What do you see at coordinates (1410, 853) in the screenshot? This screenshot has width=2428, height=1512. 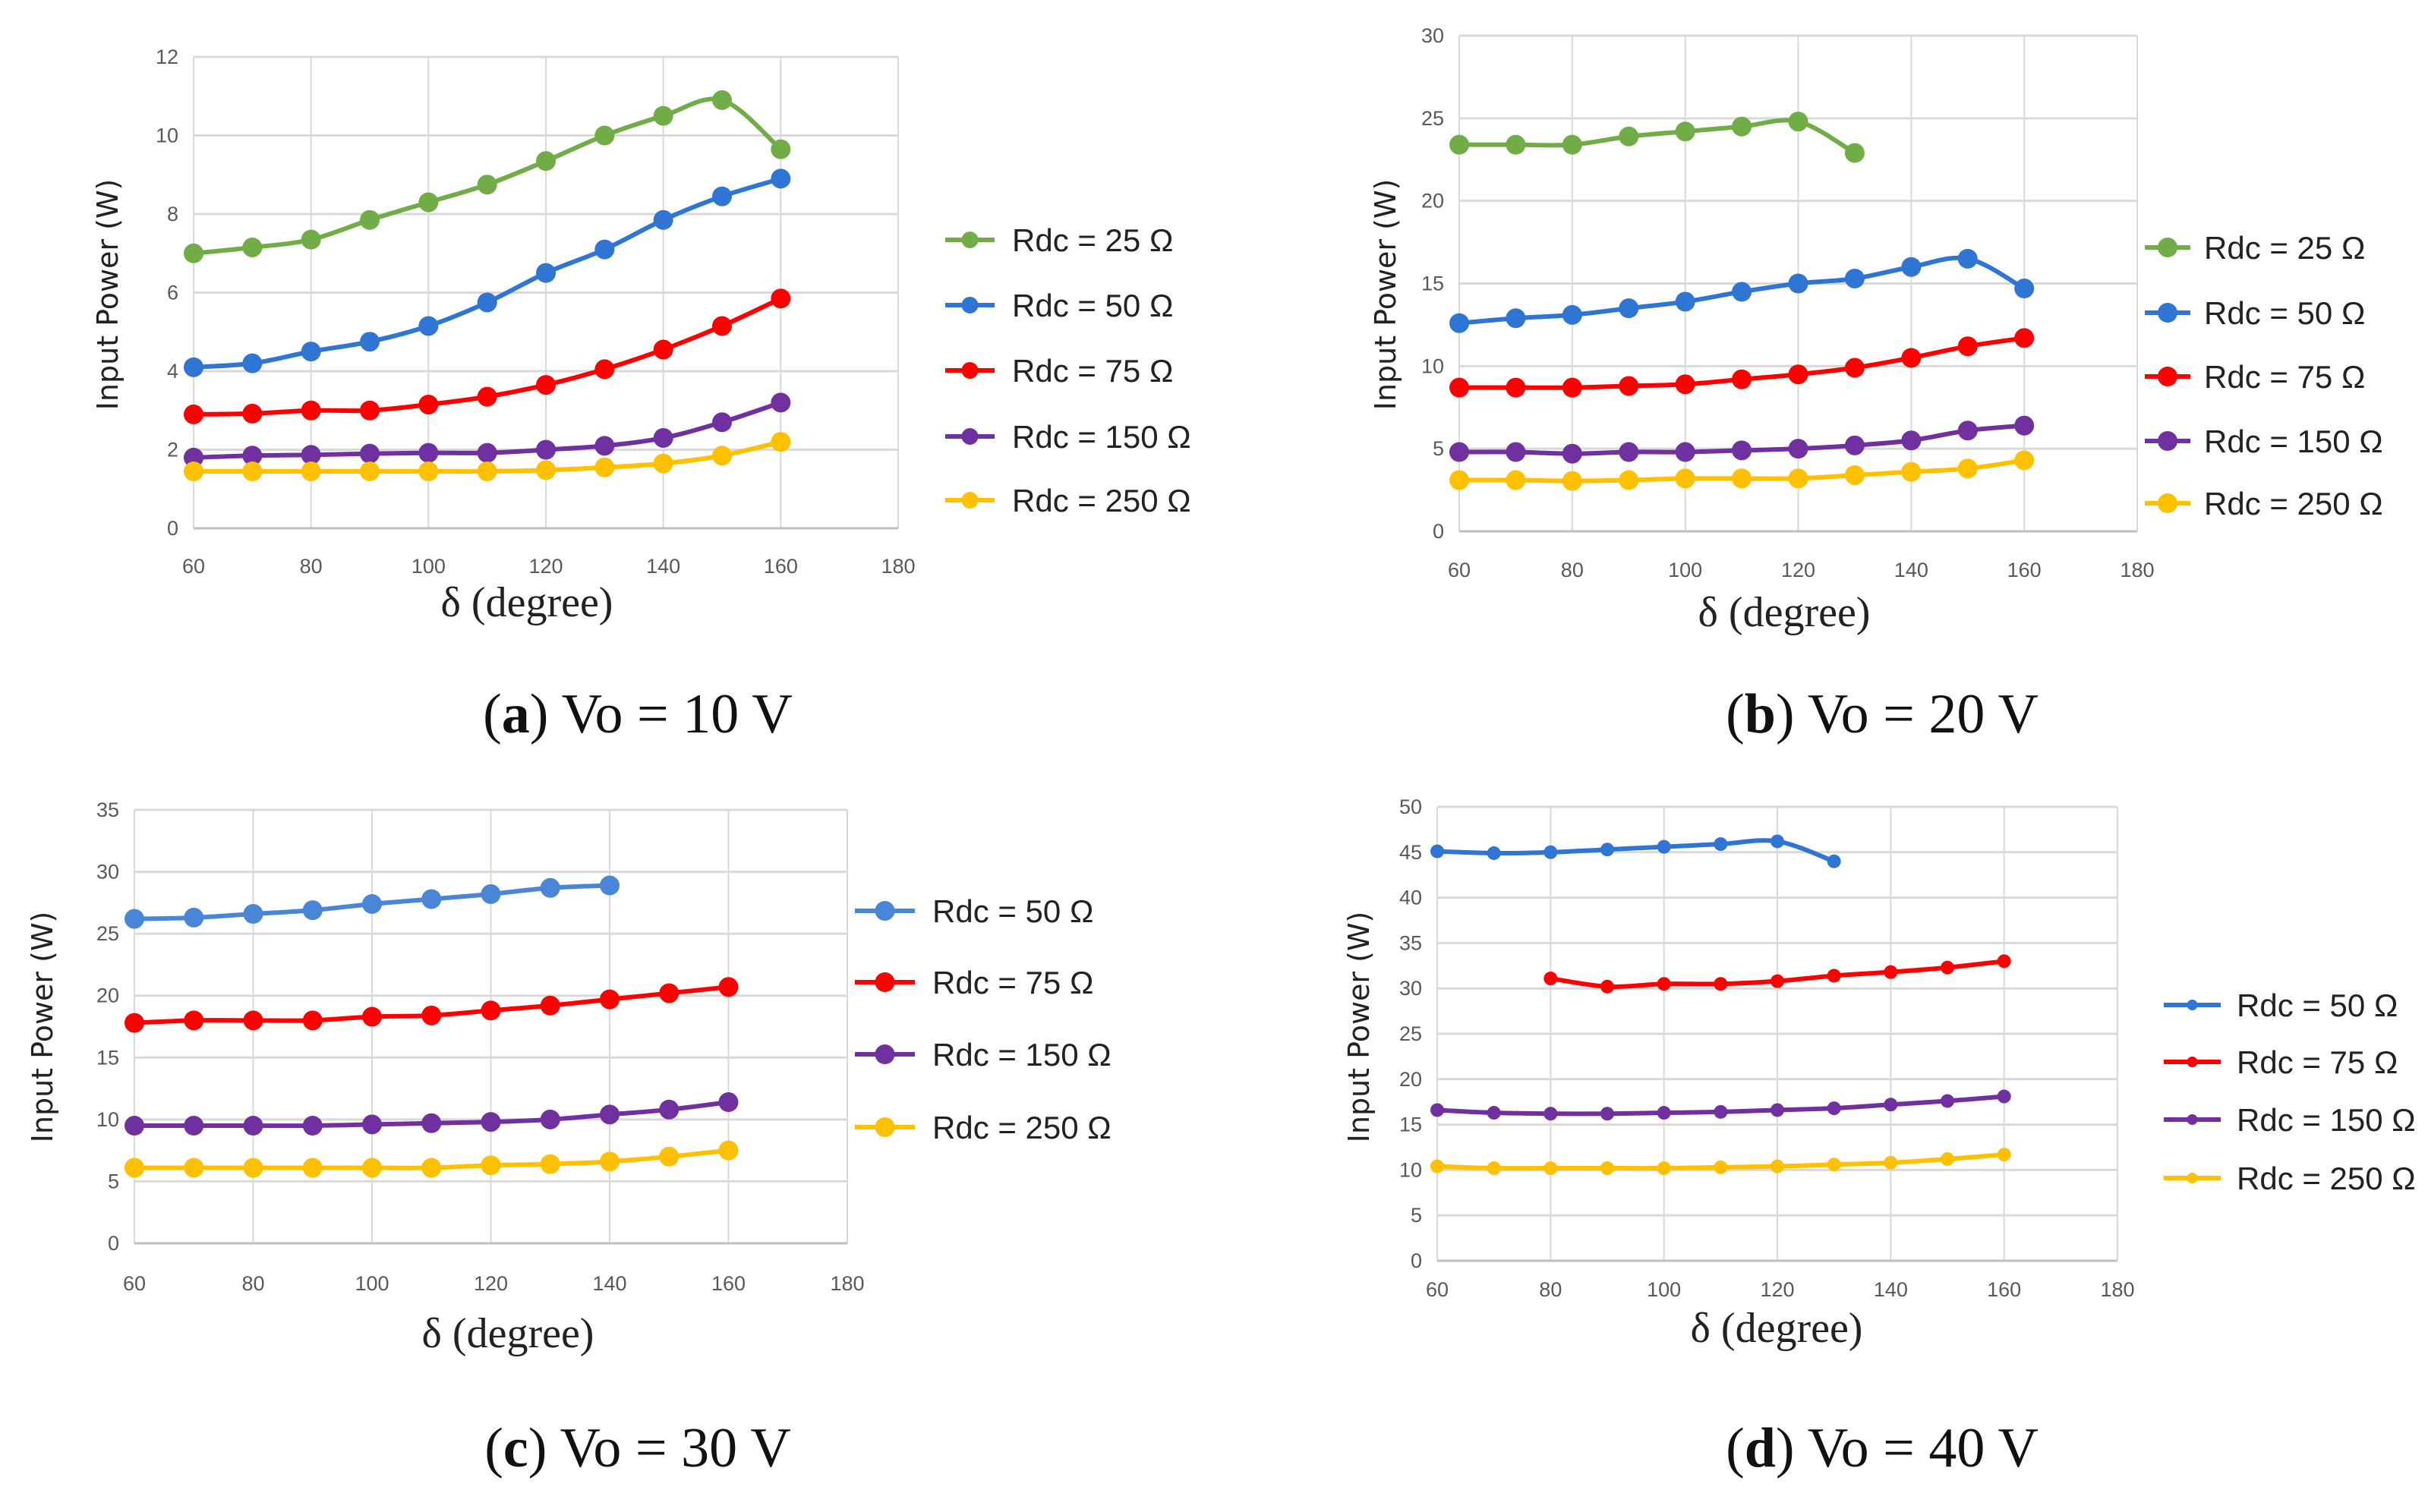 I see `y-tick-label: 45` at bounding box center [1410, 853].